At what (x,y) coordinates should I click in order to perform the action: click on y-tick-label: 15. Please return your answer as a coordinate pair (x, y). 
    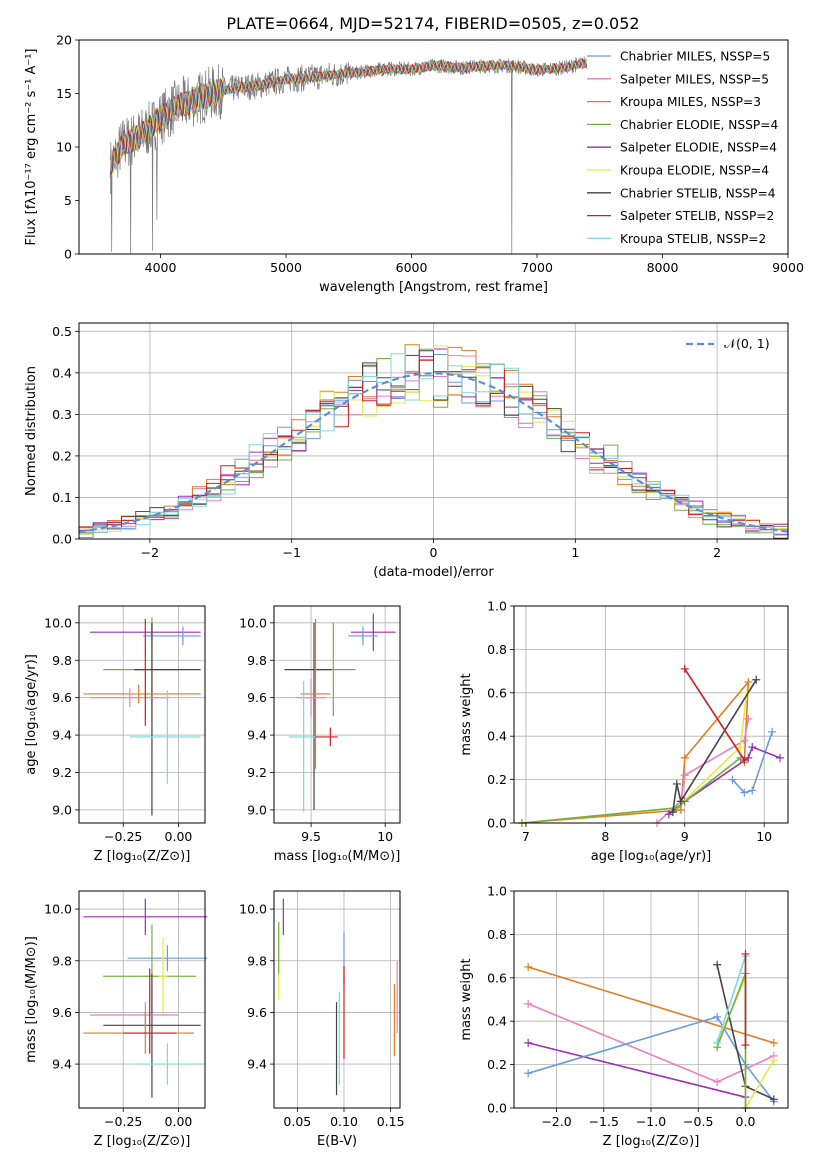
    Looking at the image, I should click on (64, 93).